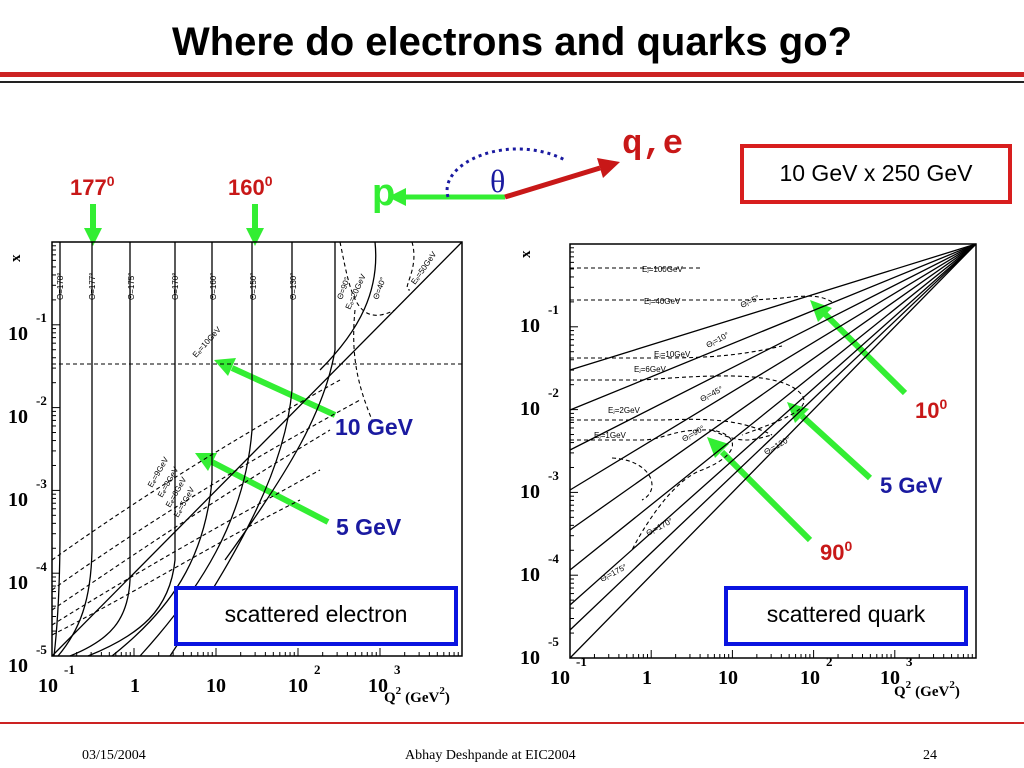 This screenshot has width=1024, height=768. What do you see at coordinates (490, 755) in the screenshot?
I see `footer-author: Abhay Deshpande at EIC2004` at bounding box center [490, 755].